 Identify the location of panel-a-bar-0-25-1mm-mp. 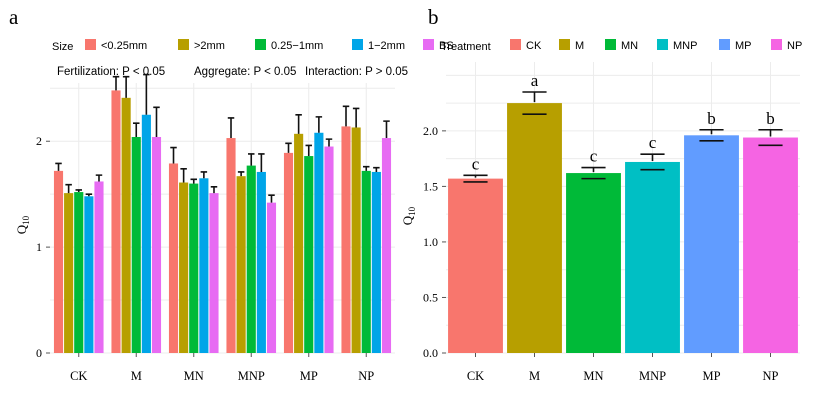
(309, 254).